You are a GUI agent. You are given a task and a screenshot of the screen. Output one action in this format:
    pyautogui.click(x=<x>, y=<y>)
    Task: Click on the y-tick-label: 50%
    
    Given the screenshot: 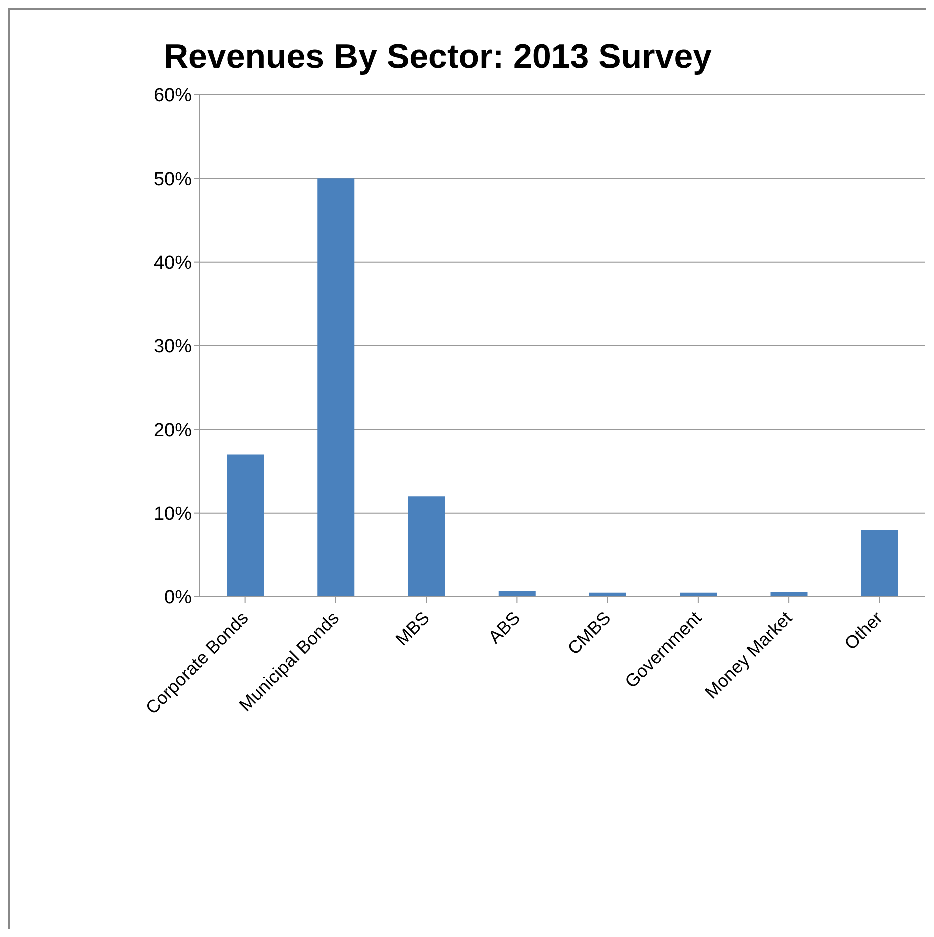 What is the action you would take?
    pyautogui.click(x=173, y=179)
    